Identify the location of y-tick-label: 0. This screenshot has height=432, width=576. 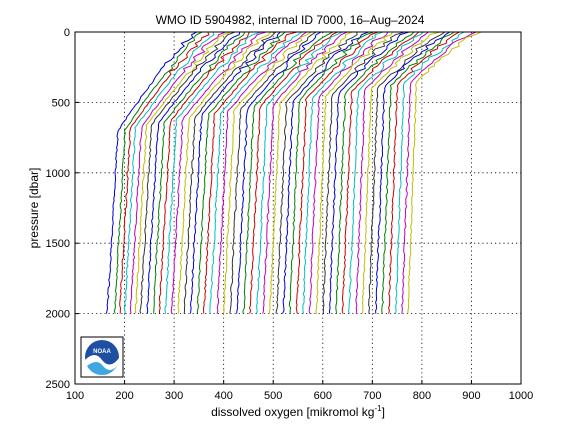
(67, 33).